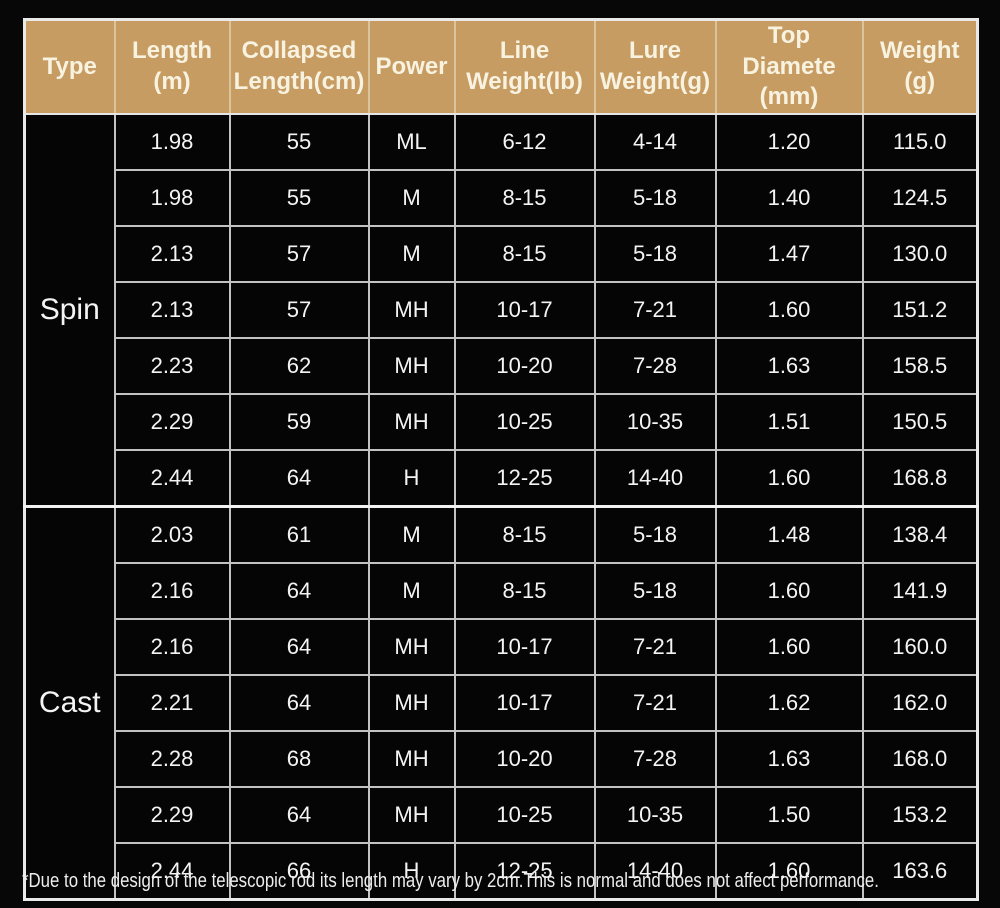 Image resolution: width=1000 pixels, height=908 pixels. I want to click on column-header-length-m: Length (m), so click(171, 67).